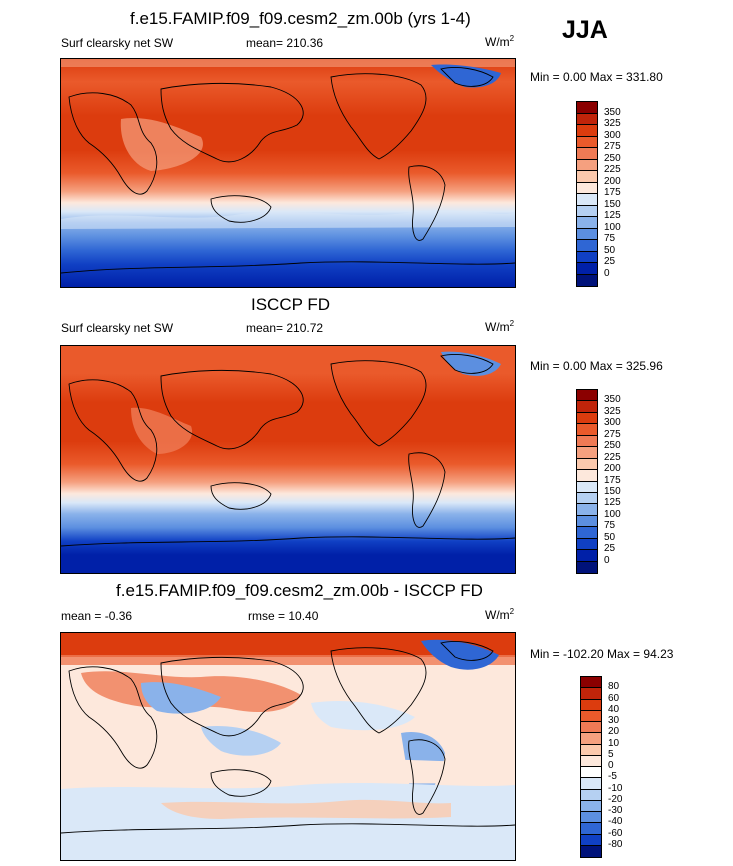  What do you see at coordinates (283, 616) in the screenshot?
I see `panel-3-rmse-label: rmse = 10.40` at bounding box center [283, 616].